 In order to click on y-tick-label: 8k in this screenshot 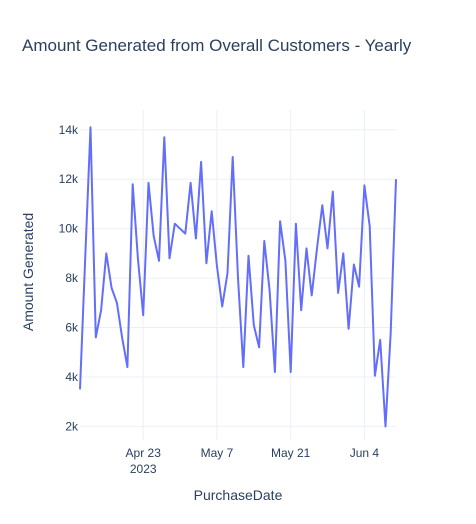, I will do `click(72, 278)`.